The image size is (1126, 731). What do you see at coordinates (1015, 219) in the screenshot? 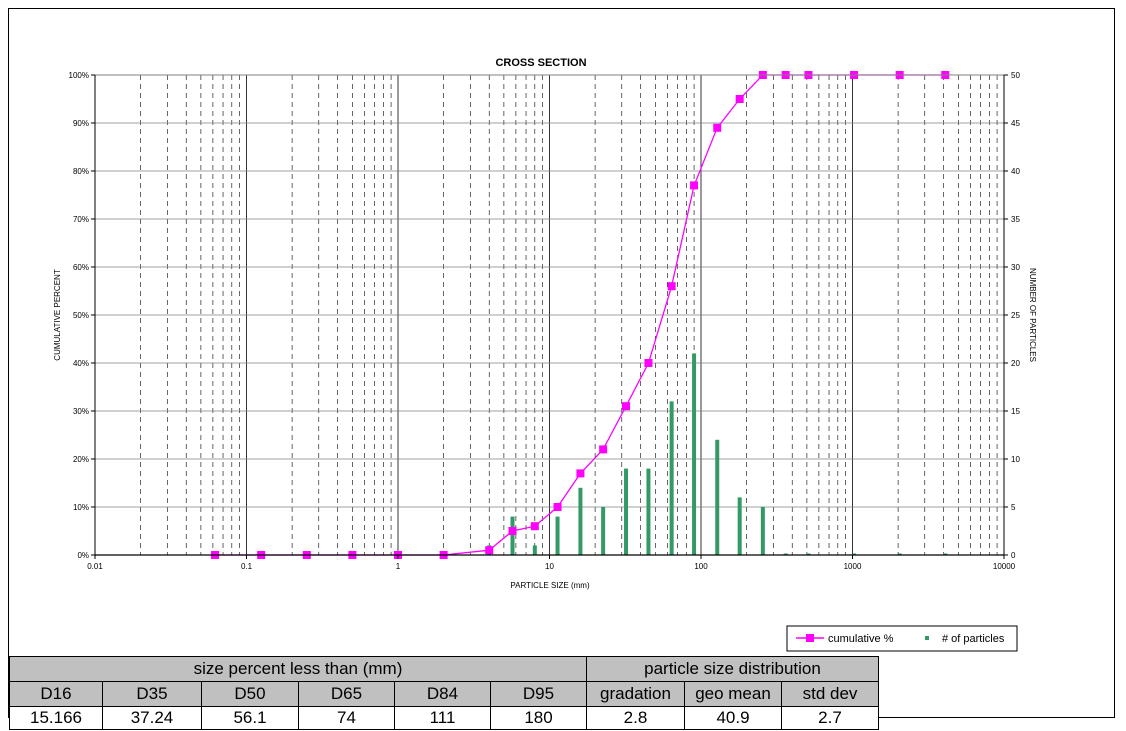
I see `y2-tick-label: 35` at bounding box center [1015, 219].